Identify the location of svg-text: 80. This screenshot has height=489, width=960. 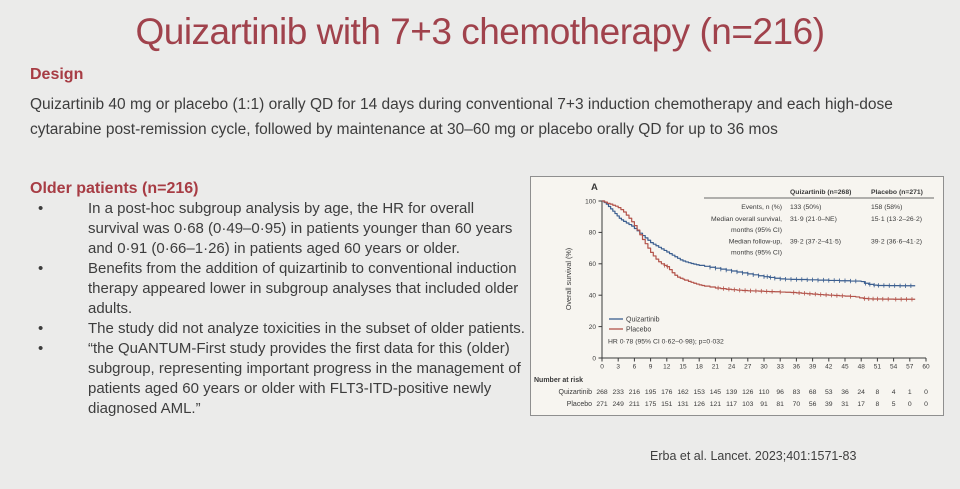
(593, 233).